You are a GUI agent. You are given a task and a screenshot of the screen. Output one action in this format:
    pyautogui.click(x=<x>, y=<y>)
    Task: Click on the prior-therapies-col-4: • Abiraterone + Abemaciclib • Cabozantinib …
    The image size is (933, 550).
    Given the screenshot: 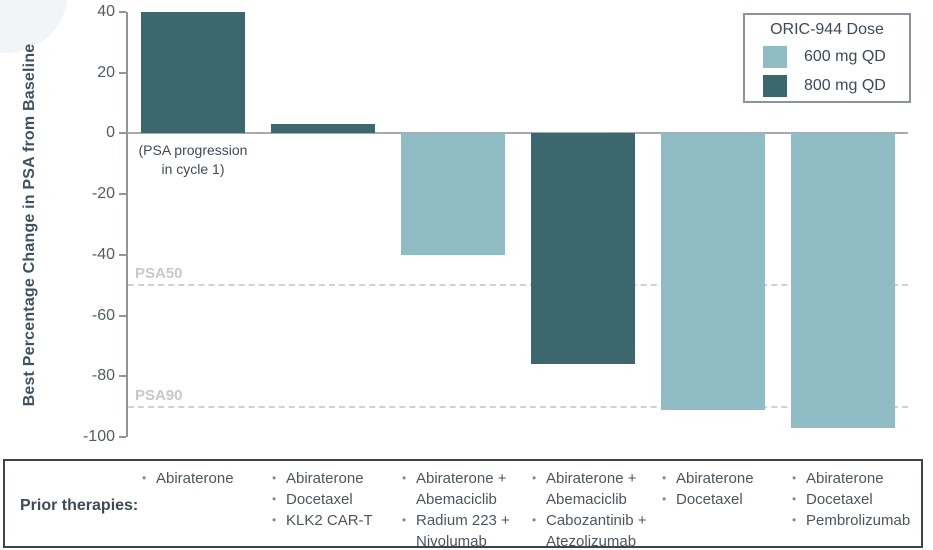 What is the action you would take?
    pyautogui.click(x=595, y=509)
    